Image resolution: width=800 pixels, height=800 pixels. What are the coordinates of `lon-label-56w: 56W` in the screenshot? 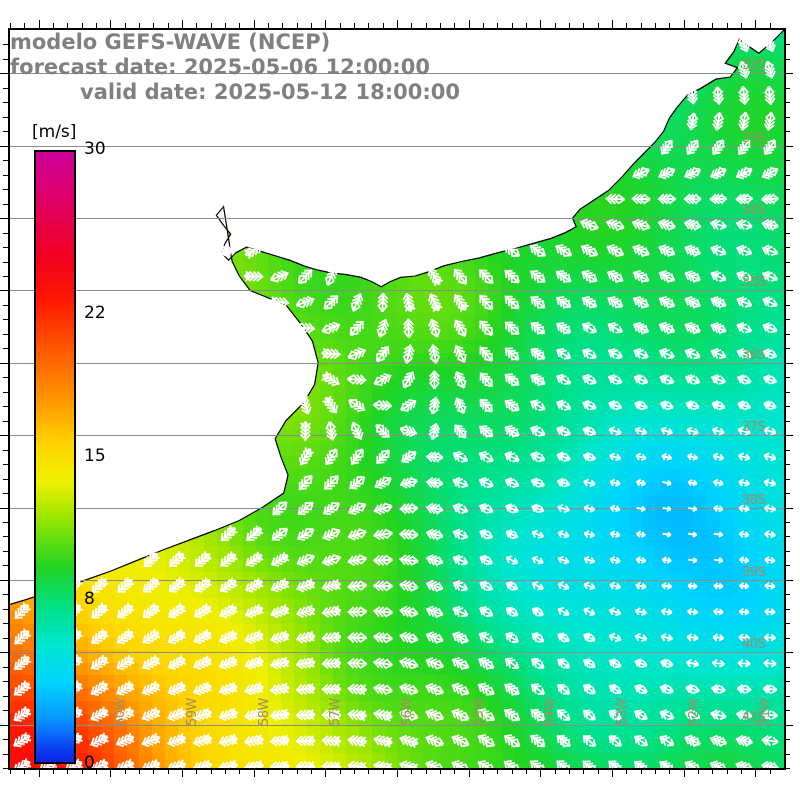 It's located at (407, 712).